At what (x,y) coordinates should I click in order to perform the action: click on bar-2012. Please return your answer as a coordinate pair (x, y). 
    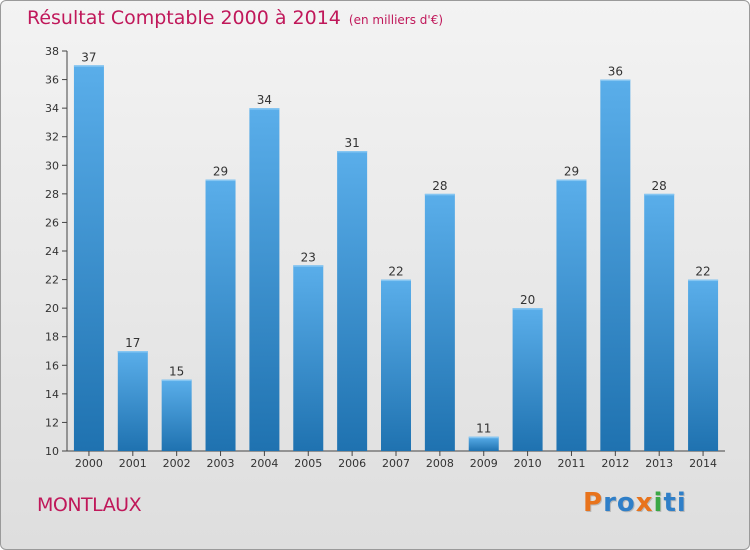
    Looking at the image, I should click on (615, 265).